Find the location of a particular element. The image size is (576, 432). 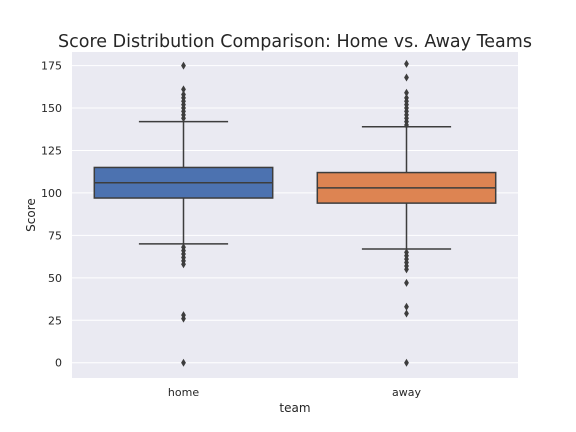

y-tick-label: 125 is located at coordinates (51, 150).